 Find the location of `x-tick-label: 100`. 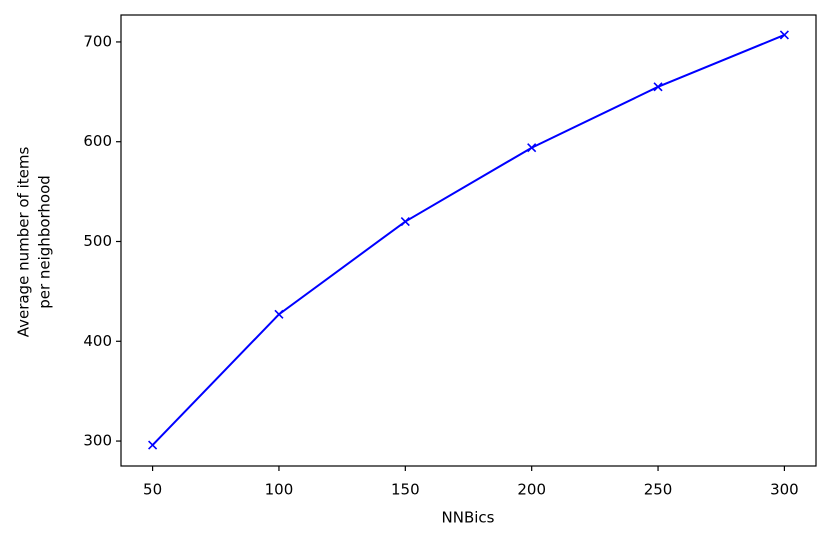

x-tick-label: 100 is located at coordinates (279, 490).